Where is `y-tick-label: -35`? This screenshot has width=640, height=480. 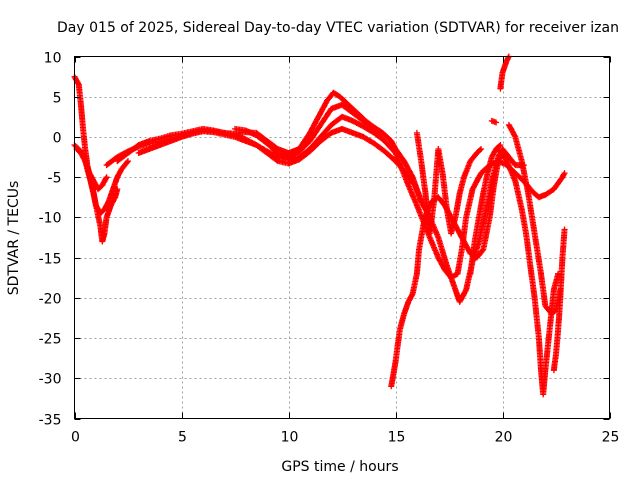 y-tick-label: -35 is located at coordinates (50, 421).